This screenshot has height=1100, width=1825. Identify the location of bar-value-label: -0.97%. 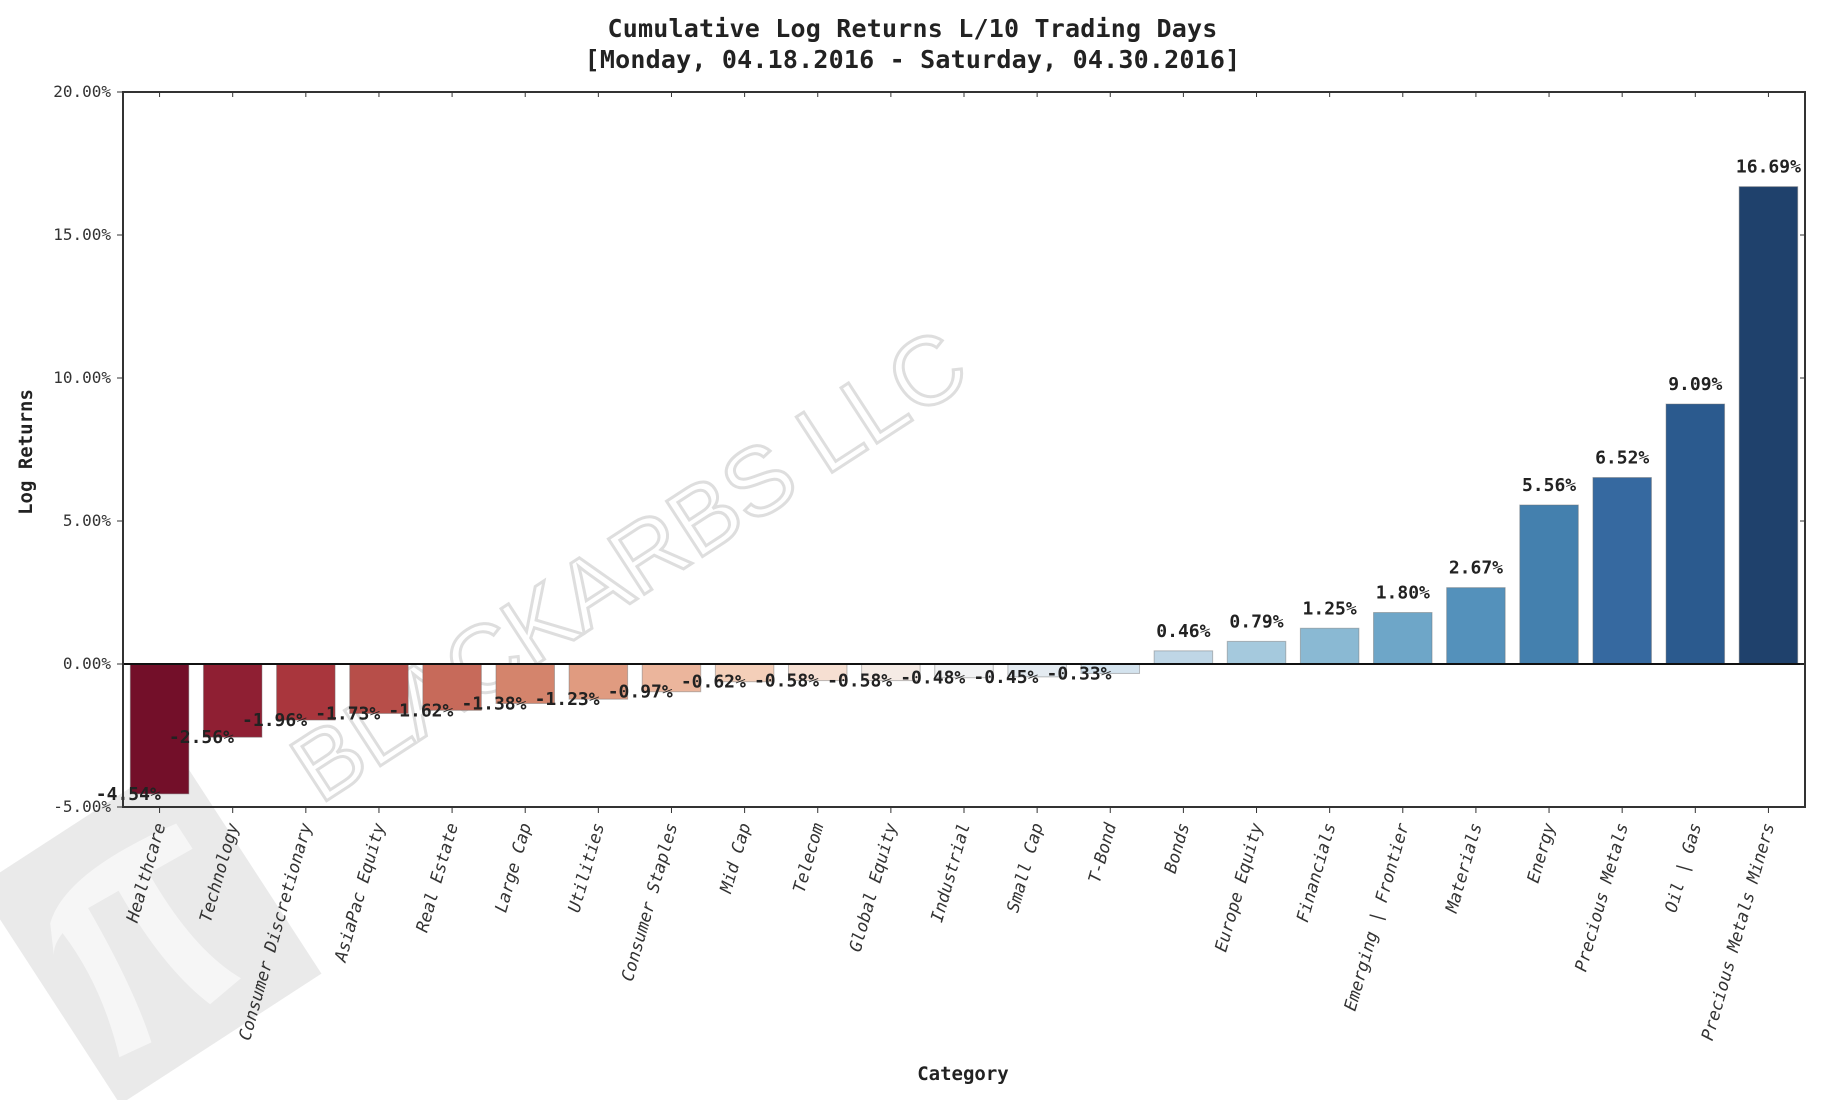
(640, 692).